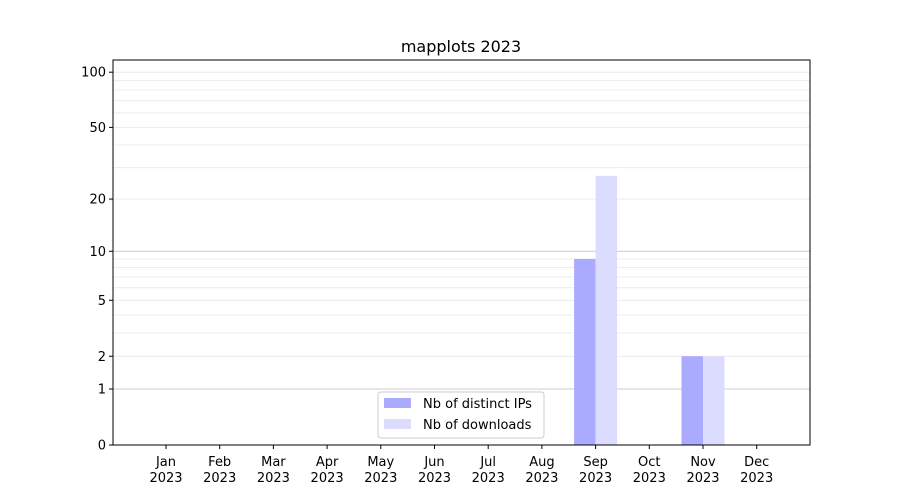 The image size is (900, 504). What do you see at coordinates (461, 415) in the screenshot?
I see `legend: Nb of distinct IPs Nb of downloads` at bounding box center [461, 415].